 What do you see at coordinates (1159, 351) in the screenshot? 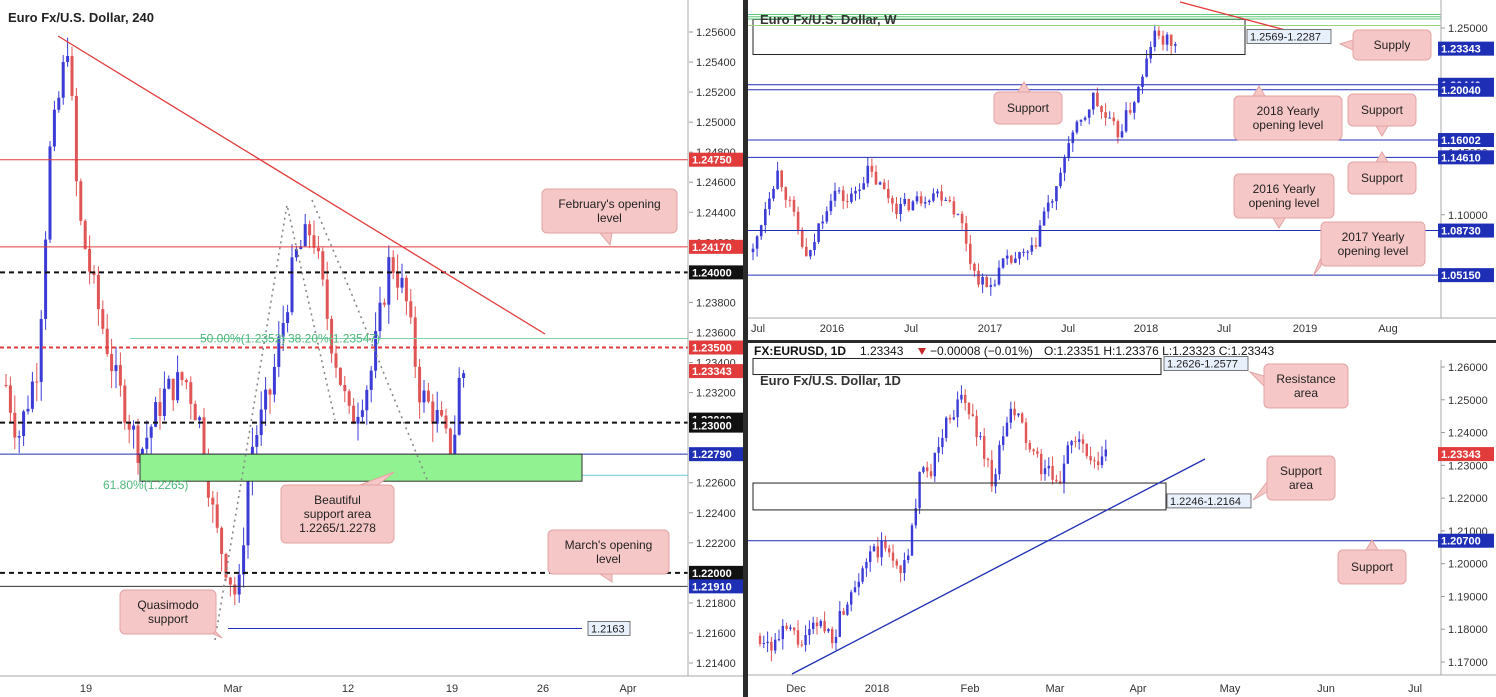
I see `daily-header-ohlc: O:1.23351 H:1.23376 L:1.23323 C:1.23343` at bounding box center [1159, 351].